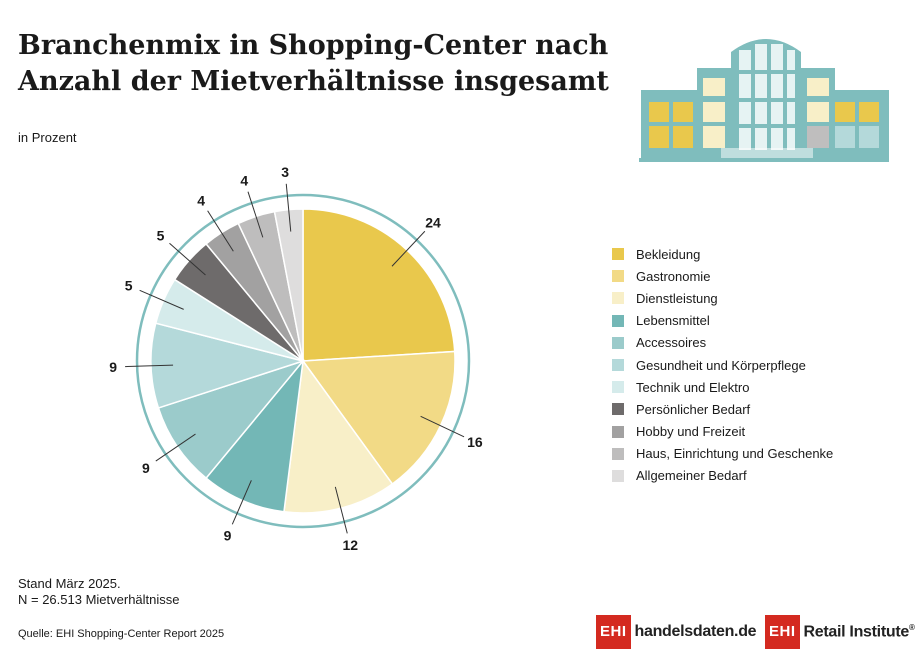  I want to click on legend-label: Bekleidung, so click(668, 254).